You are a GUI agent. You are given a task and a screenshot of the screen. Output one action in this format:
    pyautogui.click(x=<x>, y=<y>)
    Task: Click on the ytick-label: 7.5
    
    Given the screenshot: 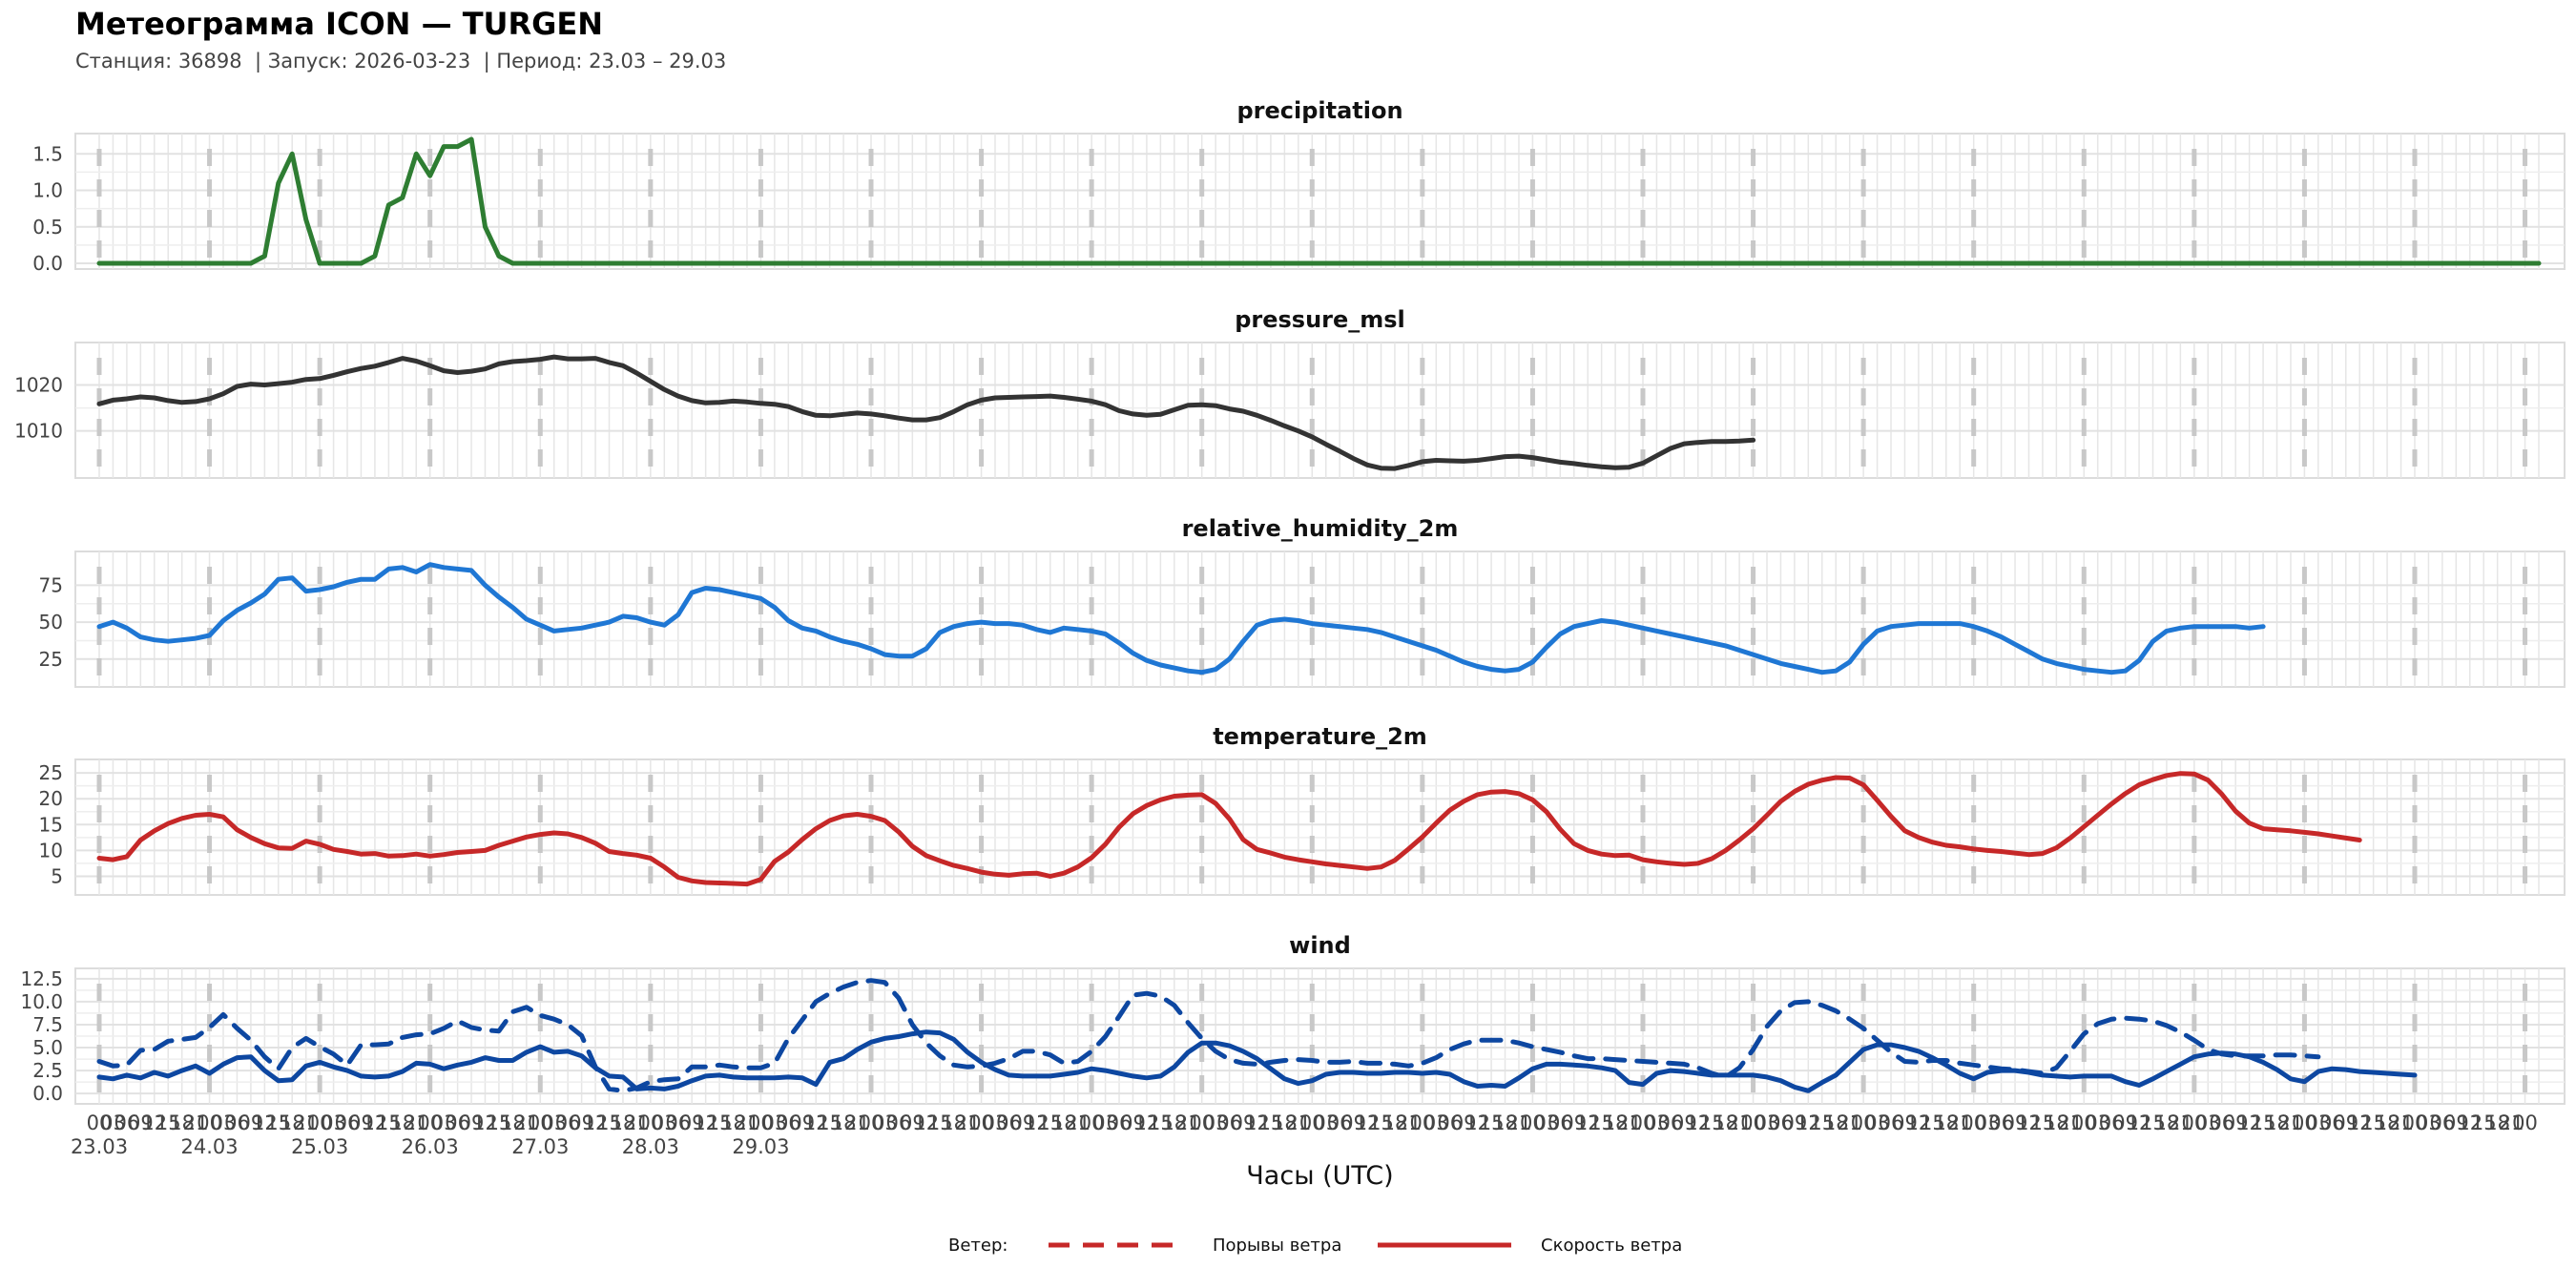 What is the action you would take?
    pyautogui.click(x=47, y=1024)
    